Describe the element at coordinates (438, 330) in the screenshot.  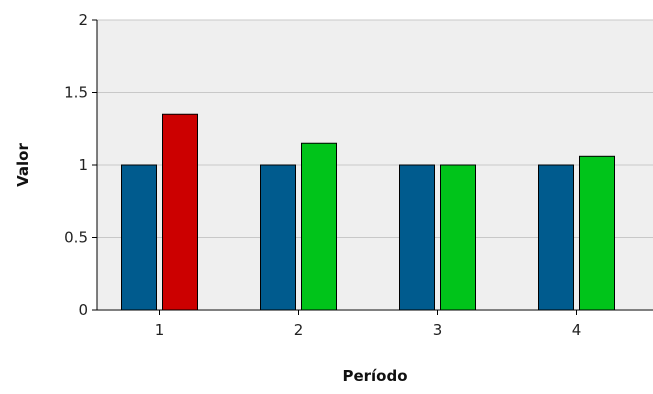
I see `x-tick-label: 3` at that location.